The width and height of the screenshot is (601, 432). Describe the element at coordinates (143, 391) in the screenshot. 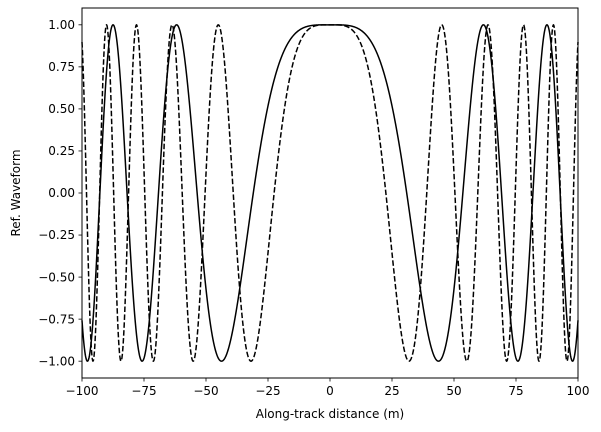

I see `x-tick-label: −75` at that location.